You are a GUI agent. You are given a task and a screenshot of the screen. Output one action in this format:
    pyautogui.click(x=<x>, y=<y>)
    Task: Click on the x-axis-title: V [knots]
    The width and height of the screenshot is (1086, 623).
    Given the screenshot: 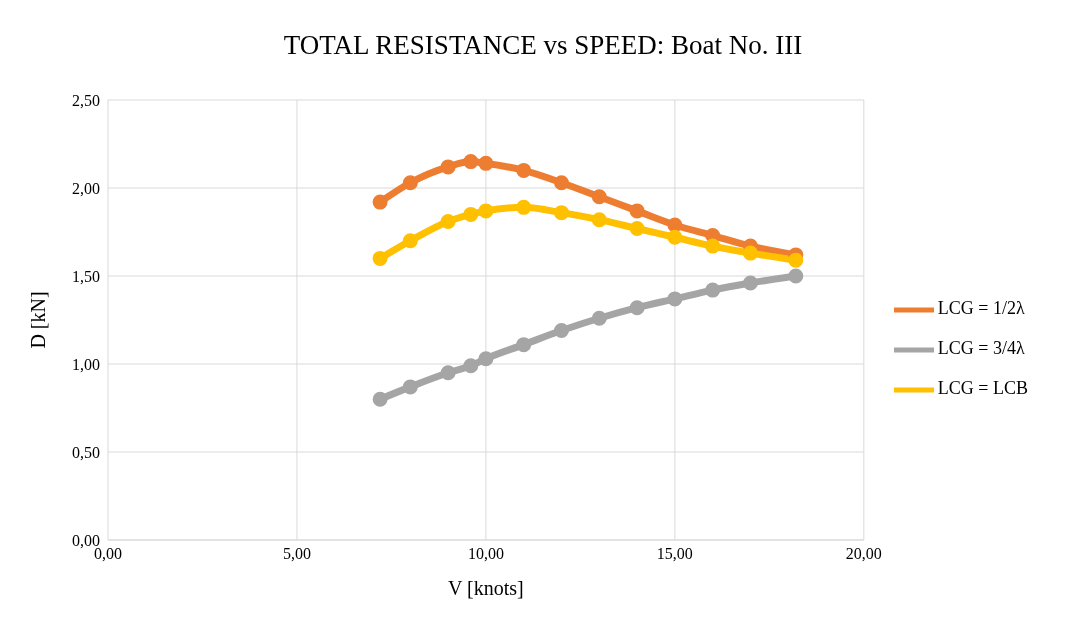 What is the action you would take?
    pyautogui.click(x=486, y=588)
    